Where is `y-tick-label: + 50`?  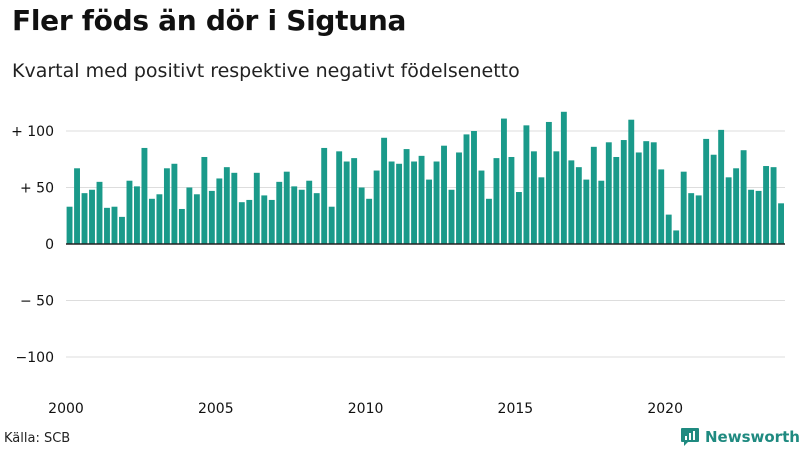
y-tick-label: + 50 is located at coordinates (37, 189).